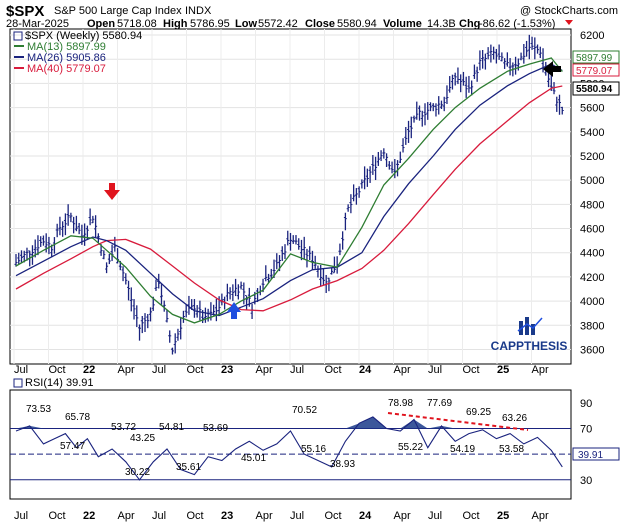 This screenshot has height=526, width=623. I want to click on price-y-tick-label: 4000, so click(592, 302).